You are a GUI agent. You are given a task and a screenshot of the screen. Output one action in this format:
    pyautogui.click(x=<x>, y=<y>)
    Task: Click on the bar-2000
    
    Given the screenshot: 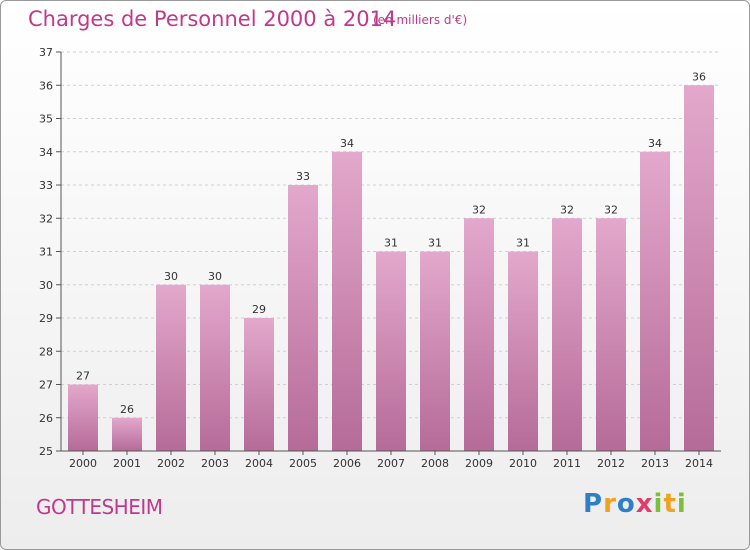 What is the action you would take?
    pyautogui.click(x=83, y=417)
    